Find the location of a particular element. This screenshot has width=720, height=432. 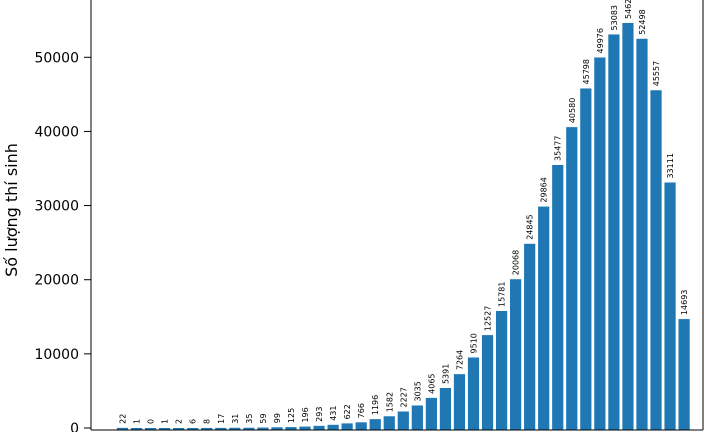

y-axis: 0 10000 20000 30000 40000 50000 is located at coordinates (62, 241).